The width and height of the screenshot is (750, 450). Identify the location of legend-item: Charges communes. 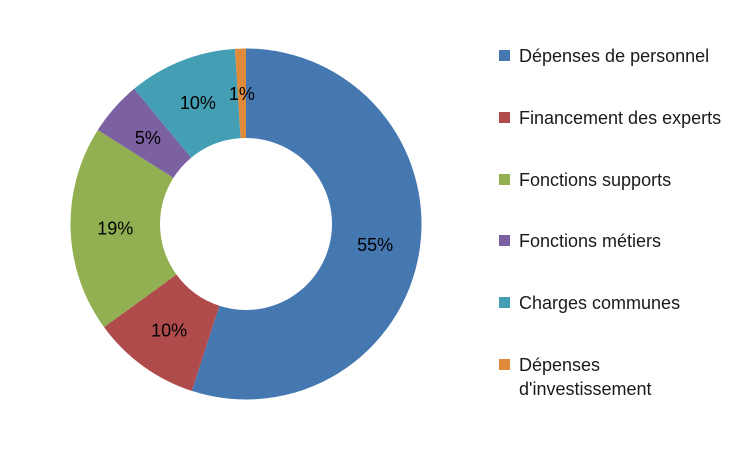
(617, 303).